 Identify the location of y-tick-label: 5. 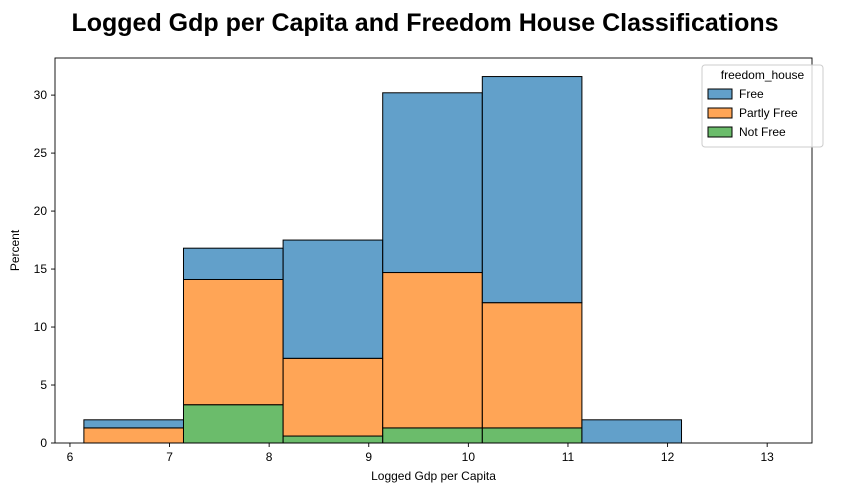
(43, 385).